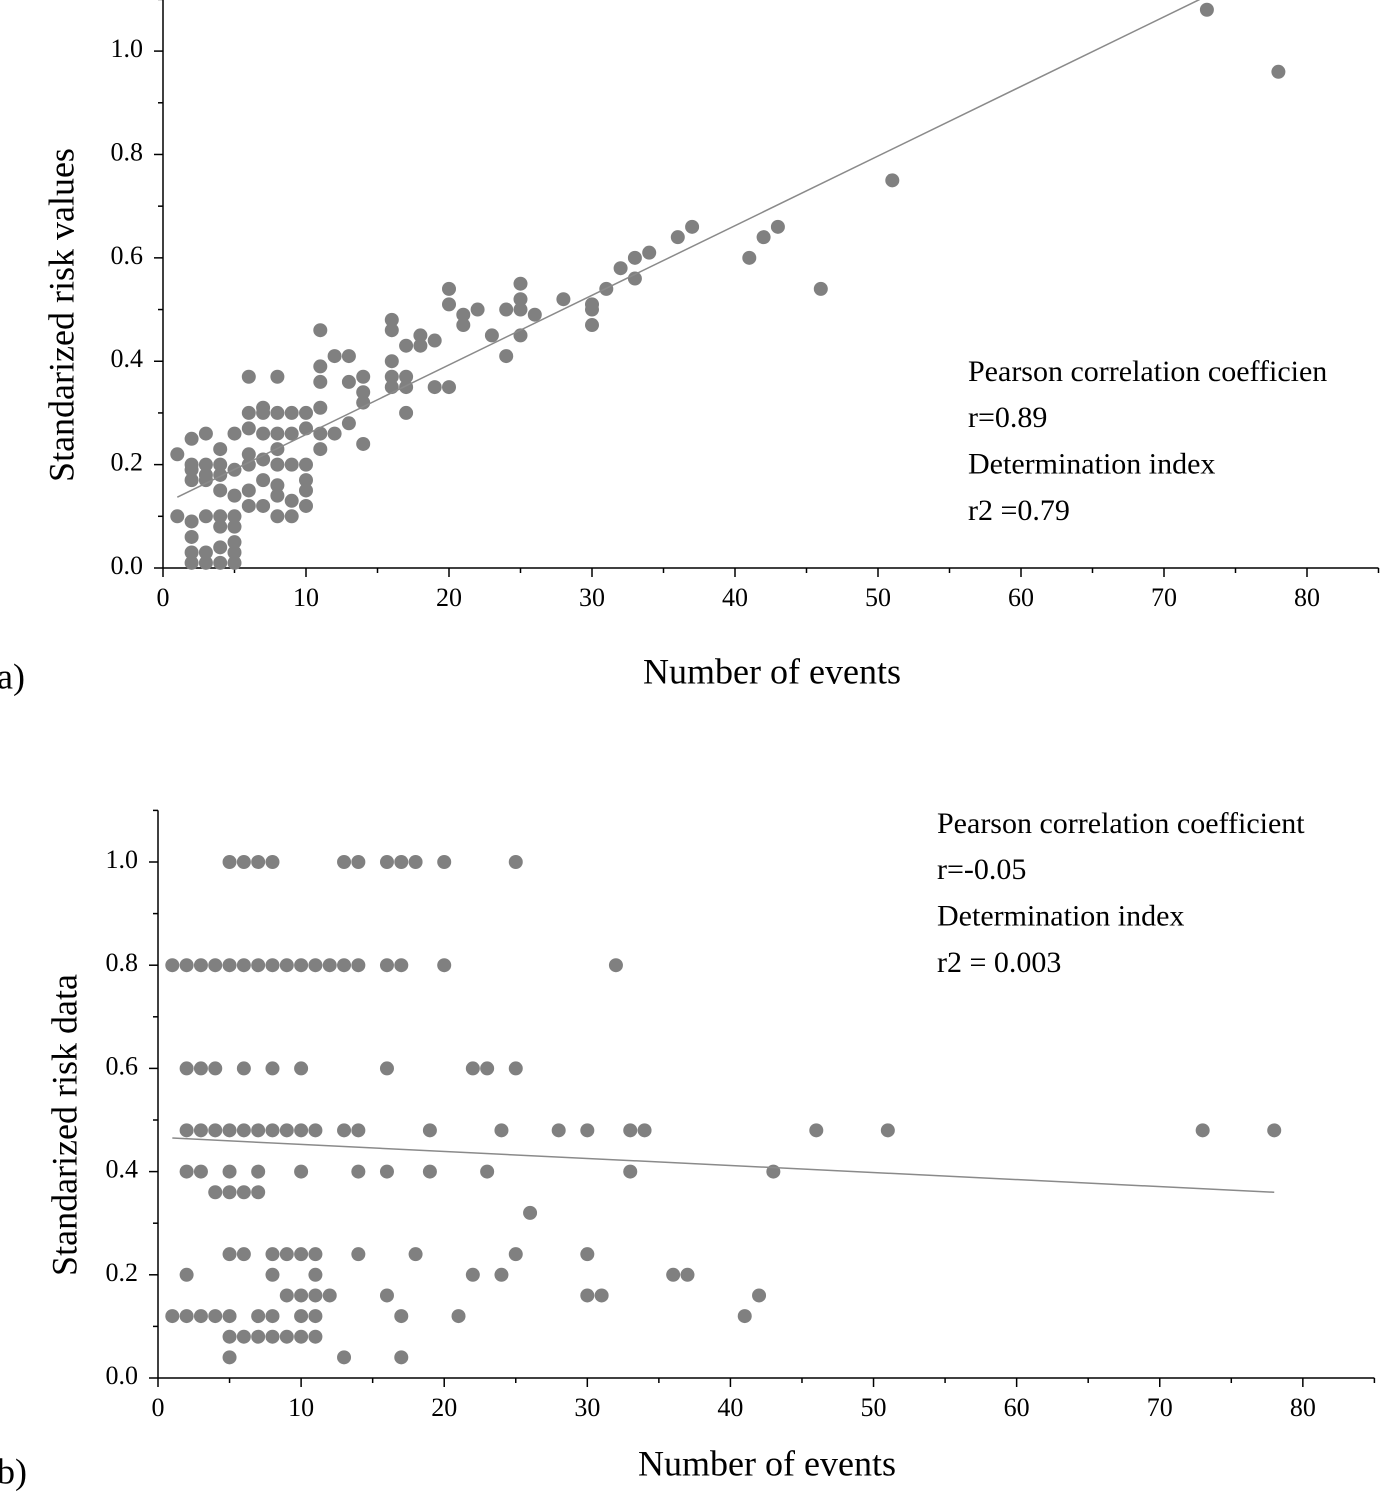 The height and width of the screenshot is (1495, 1381). Describe the element at coordinates (1007, 417) in the screenshot. I see `annotation: r=0.89` at that location.